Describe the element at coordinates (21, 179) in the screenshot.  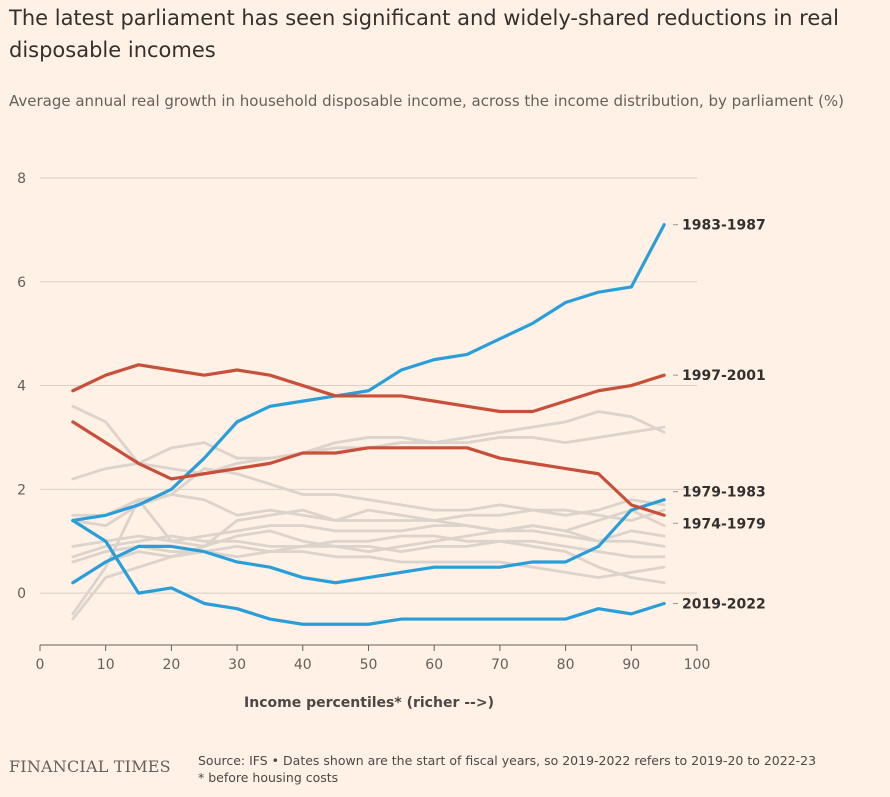
I see `y-tick-label: 8` at that location.